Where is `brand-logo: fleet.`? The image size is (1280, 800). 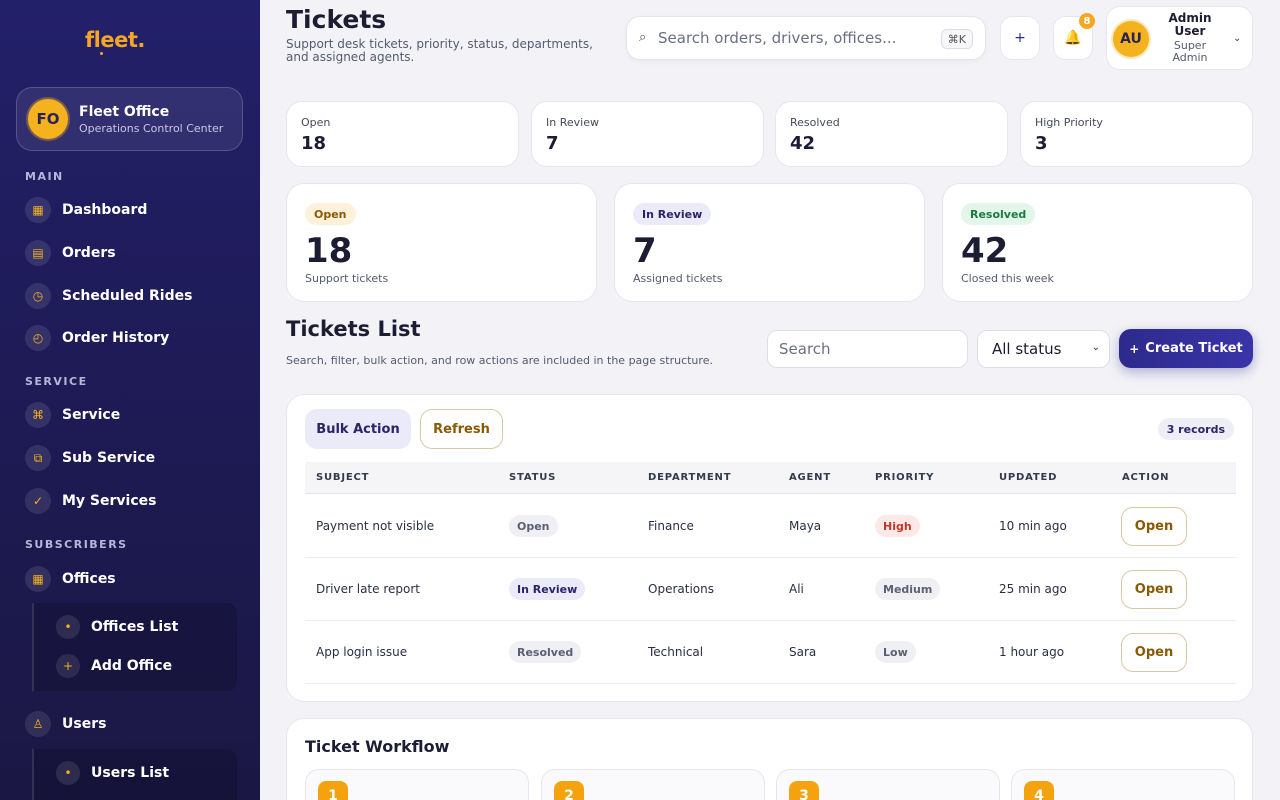 brand-logo: fleet. is located at coordinates (115, 40).